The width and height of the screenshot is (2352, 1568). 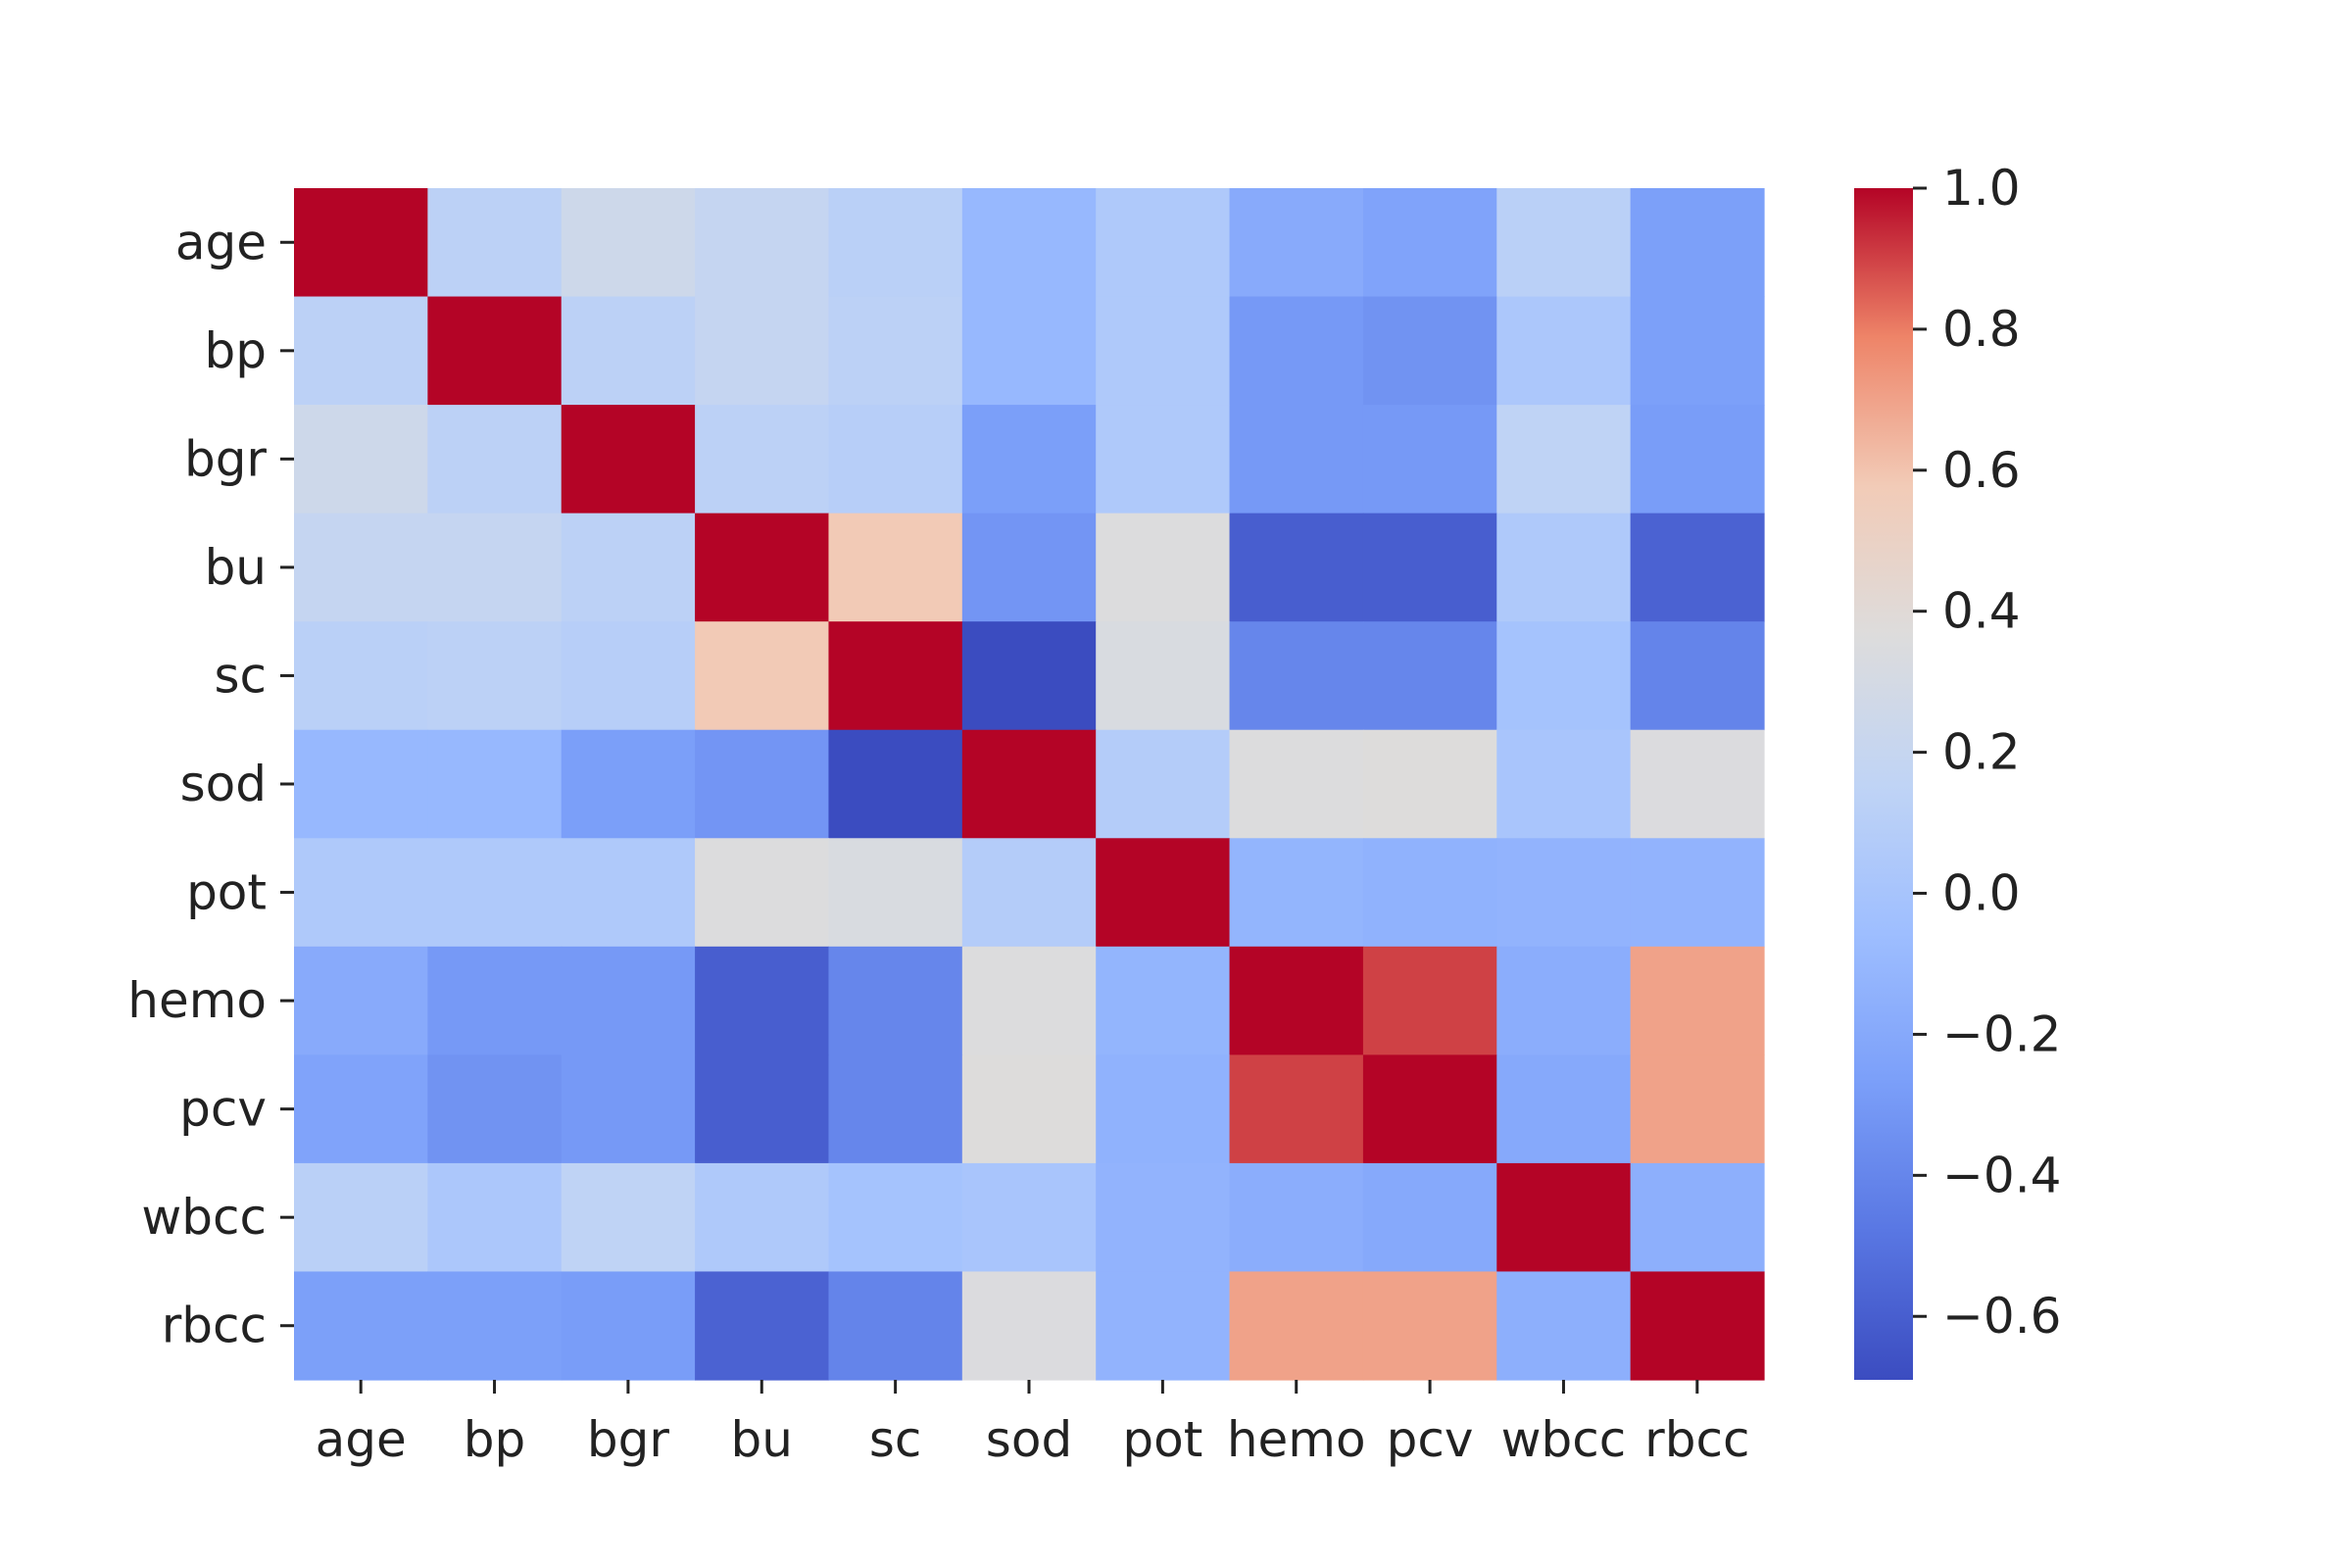 I want to click on heatmap-cell-bp-hemo, so click(x=1296, y=351).